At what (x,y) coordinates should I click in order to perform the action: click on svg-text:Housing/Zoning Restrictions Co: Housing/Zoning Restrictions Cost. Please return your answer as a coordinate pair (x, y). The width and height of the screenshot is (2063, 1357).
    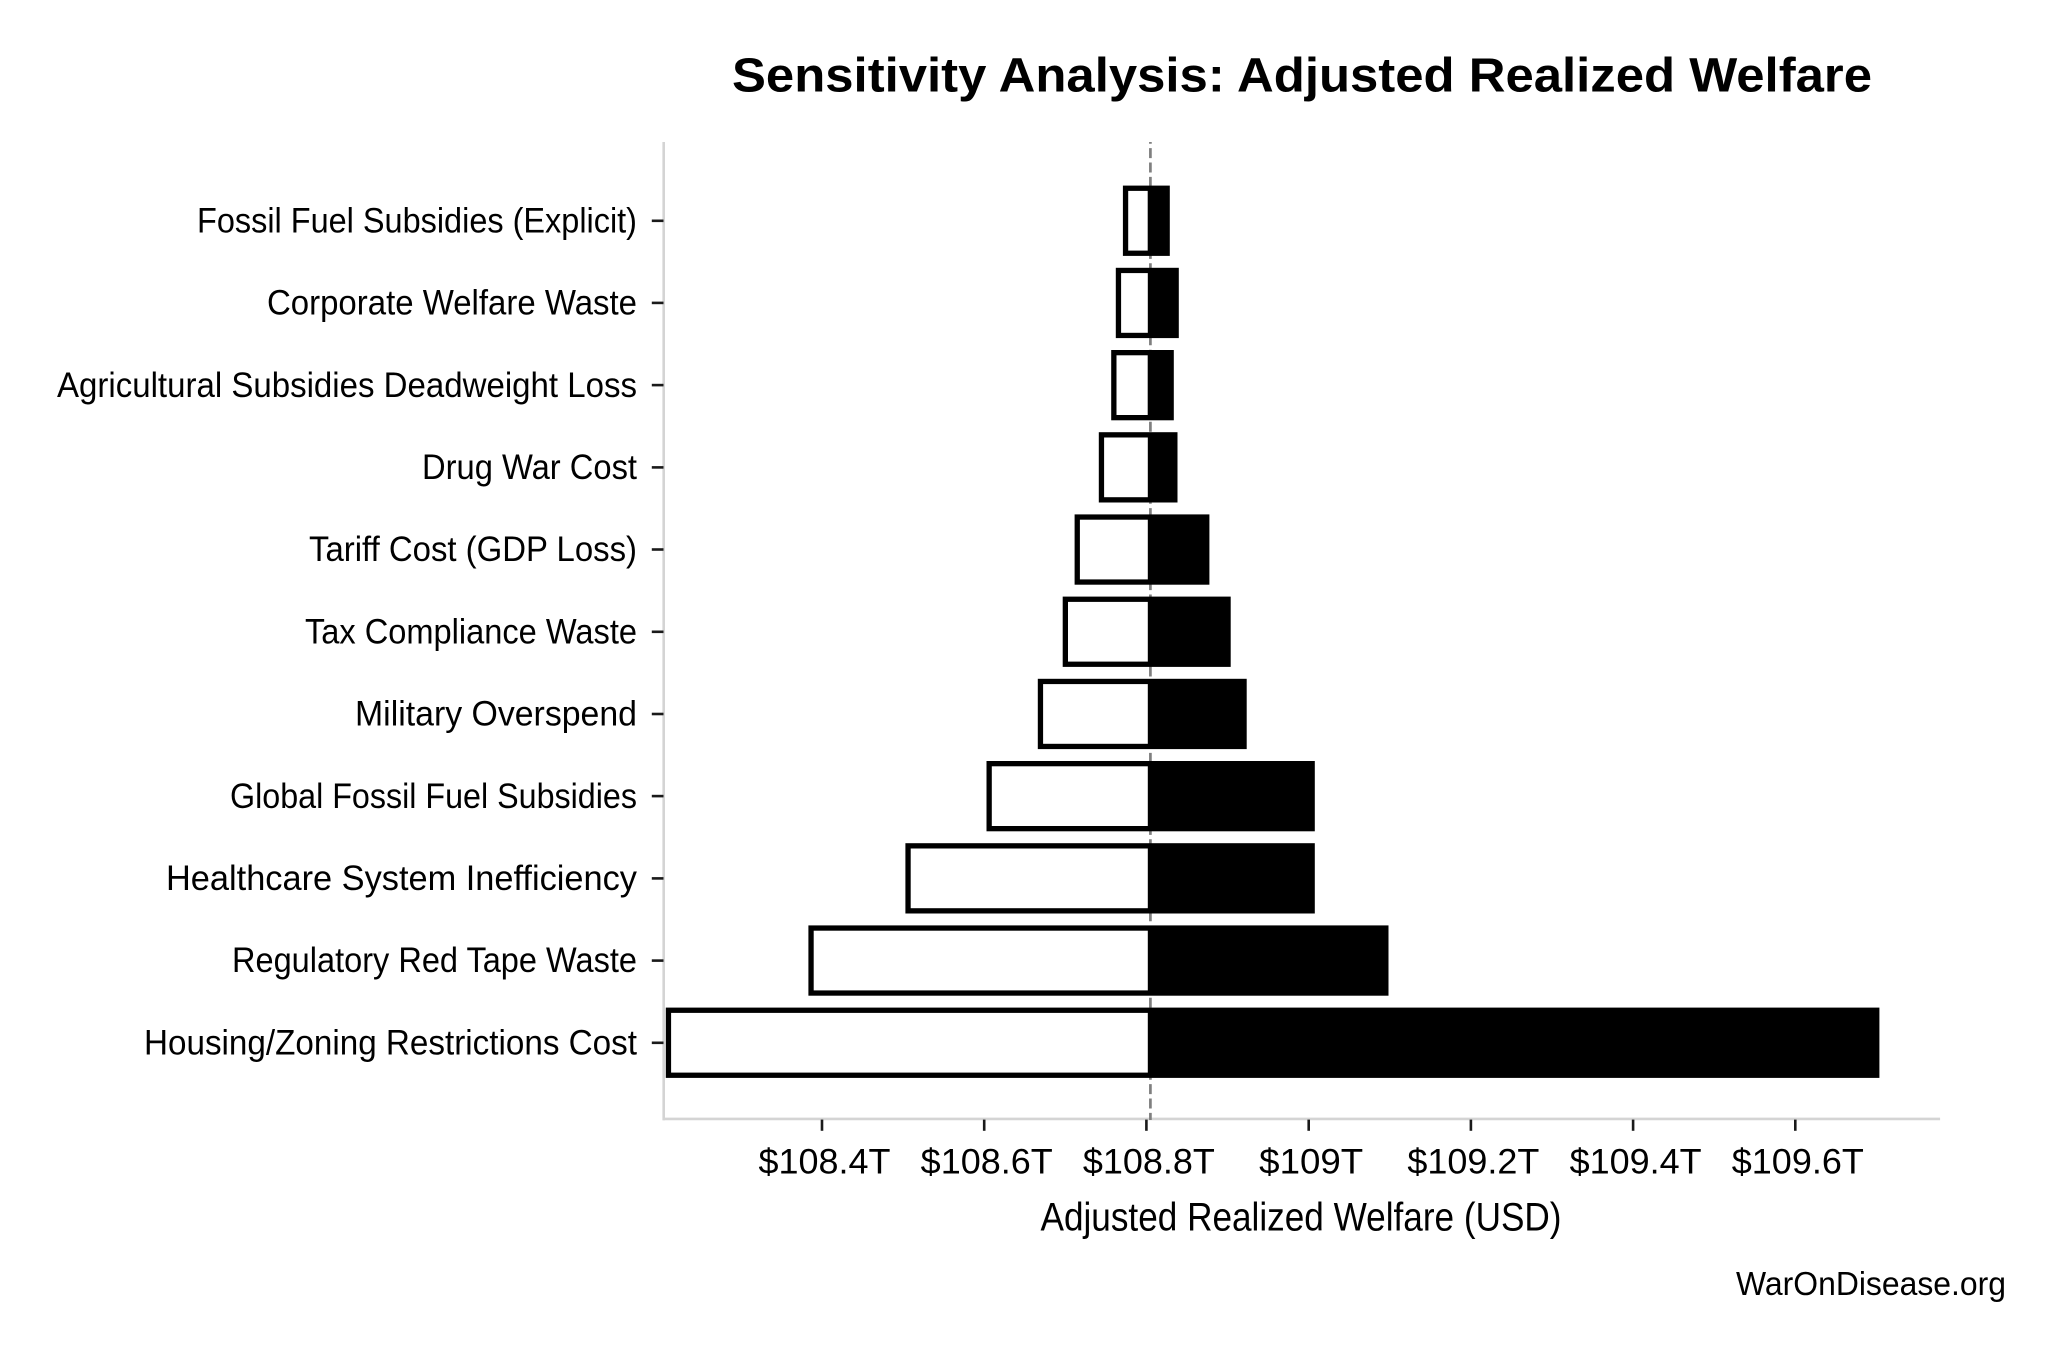
    Looking at the image, I should click on (390, 1042).